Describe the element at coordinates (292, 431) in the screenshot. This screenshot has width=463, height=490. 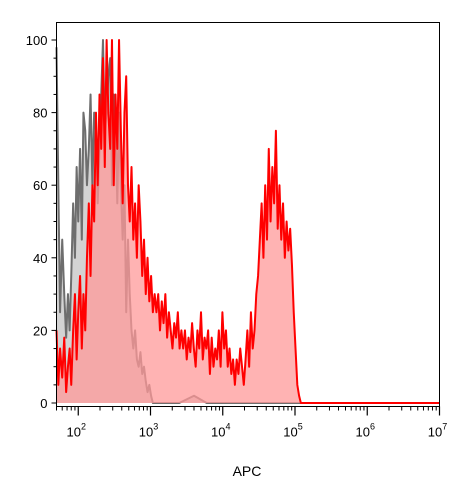
I see `x-tick-label: 10⁵` at that location.